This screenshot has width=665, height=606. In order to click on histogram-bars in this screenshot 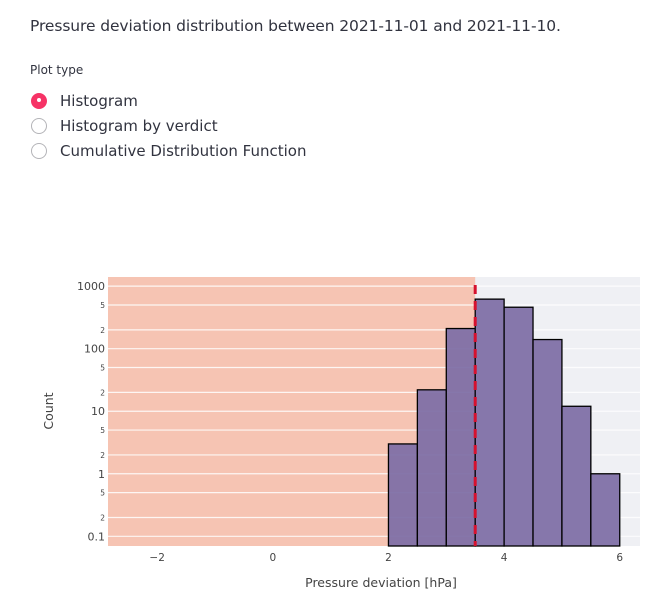, I will do `click(504, 422)`.